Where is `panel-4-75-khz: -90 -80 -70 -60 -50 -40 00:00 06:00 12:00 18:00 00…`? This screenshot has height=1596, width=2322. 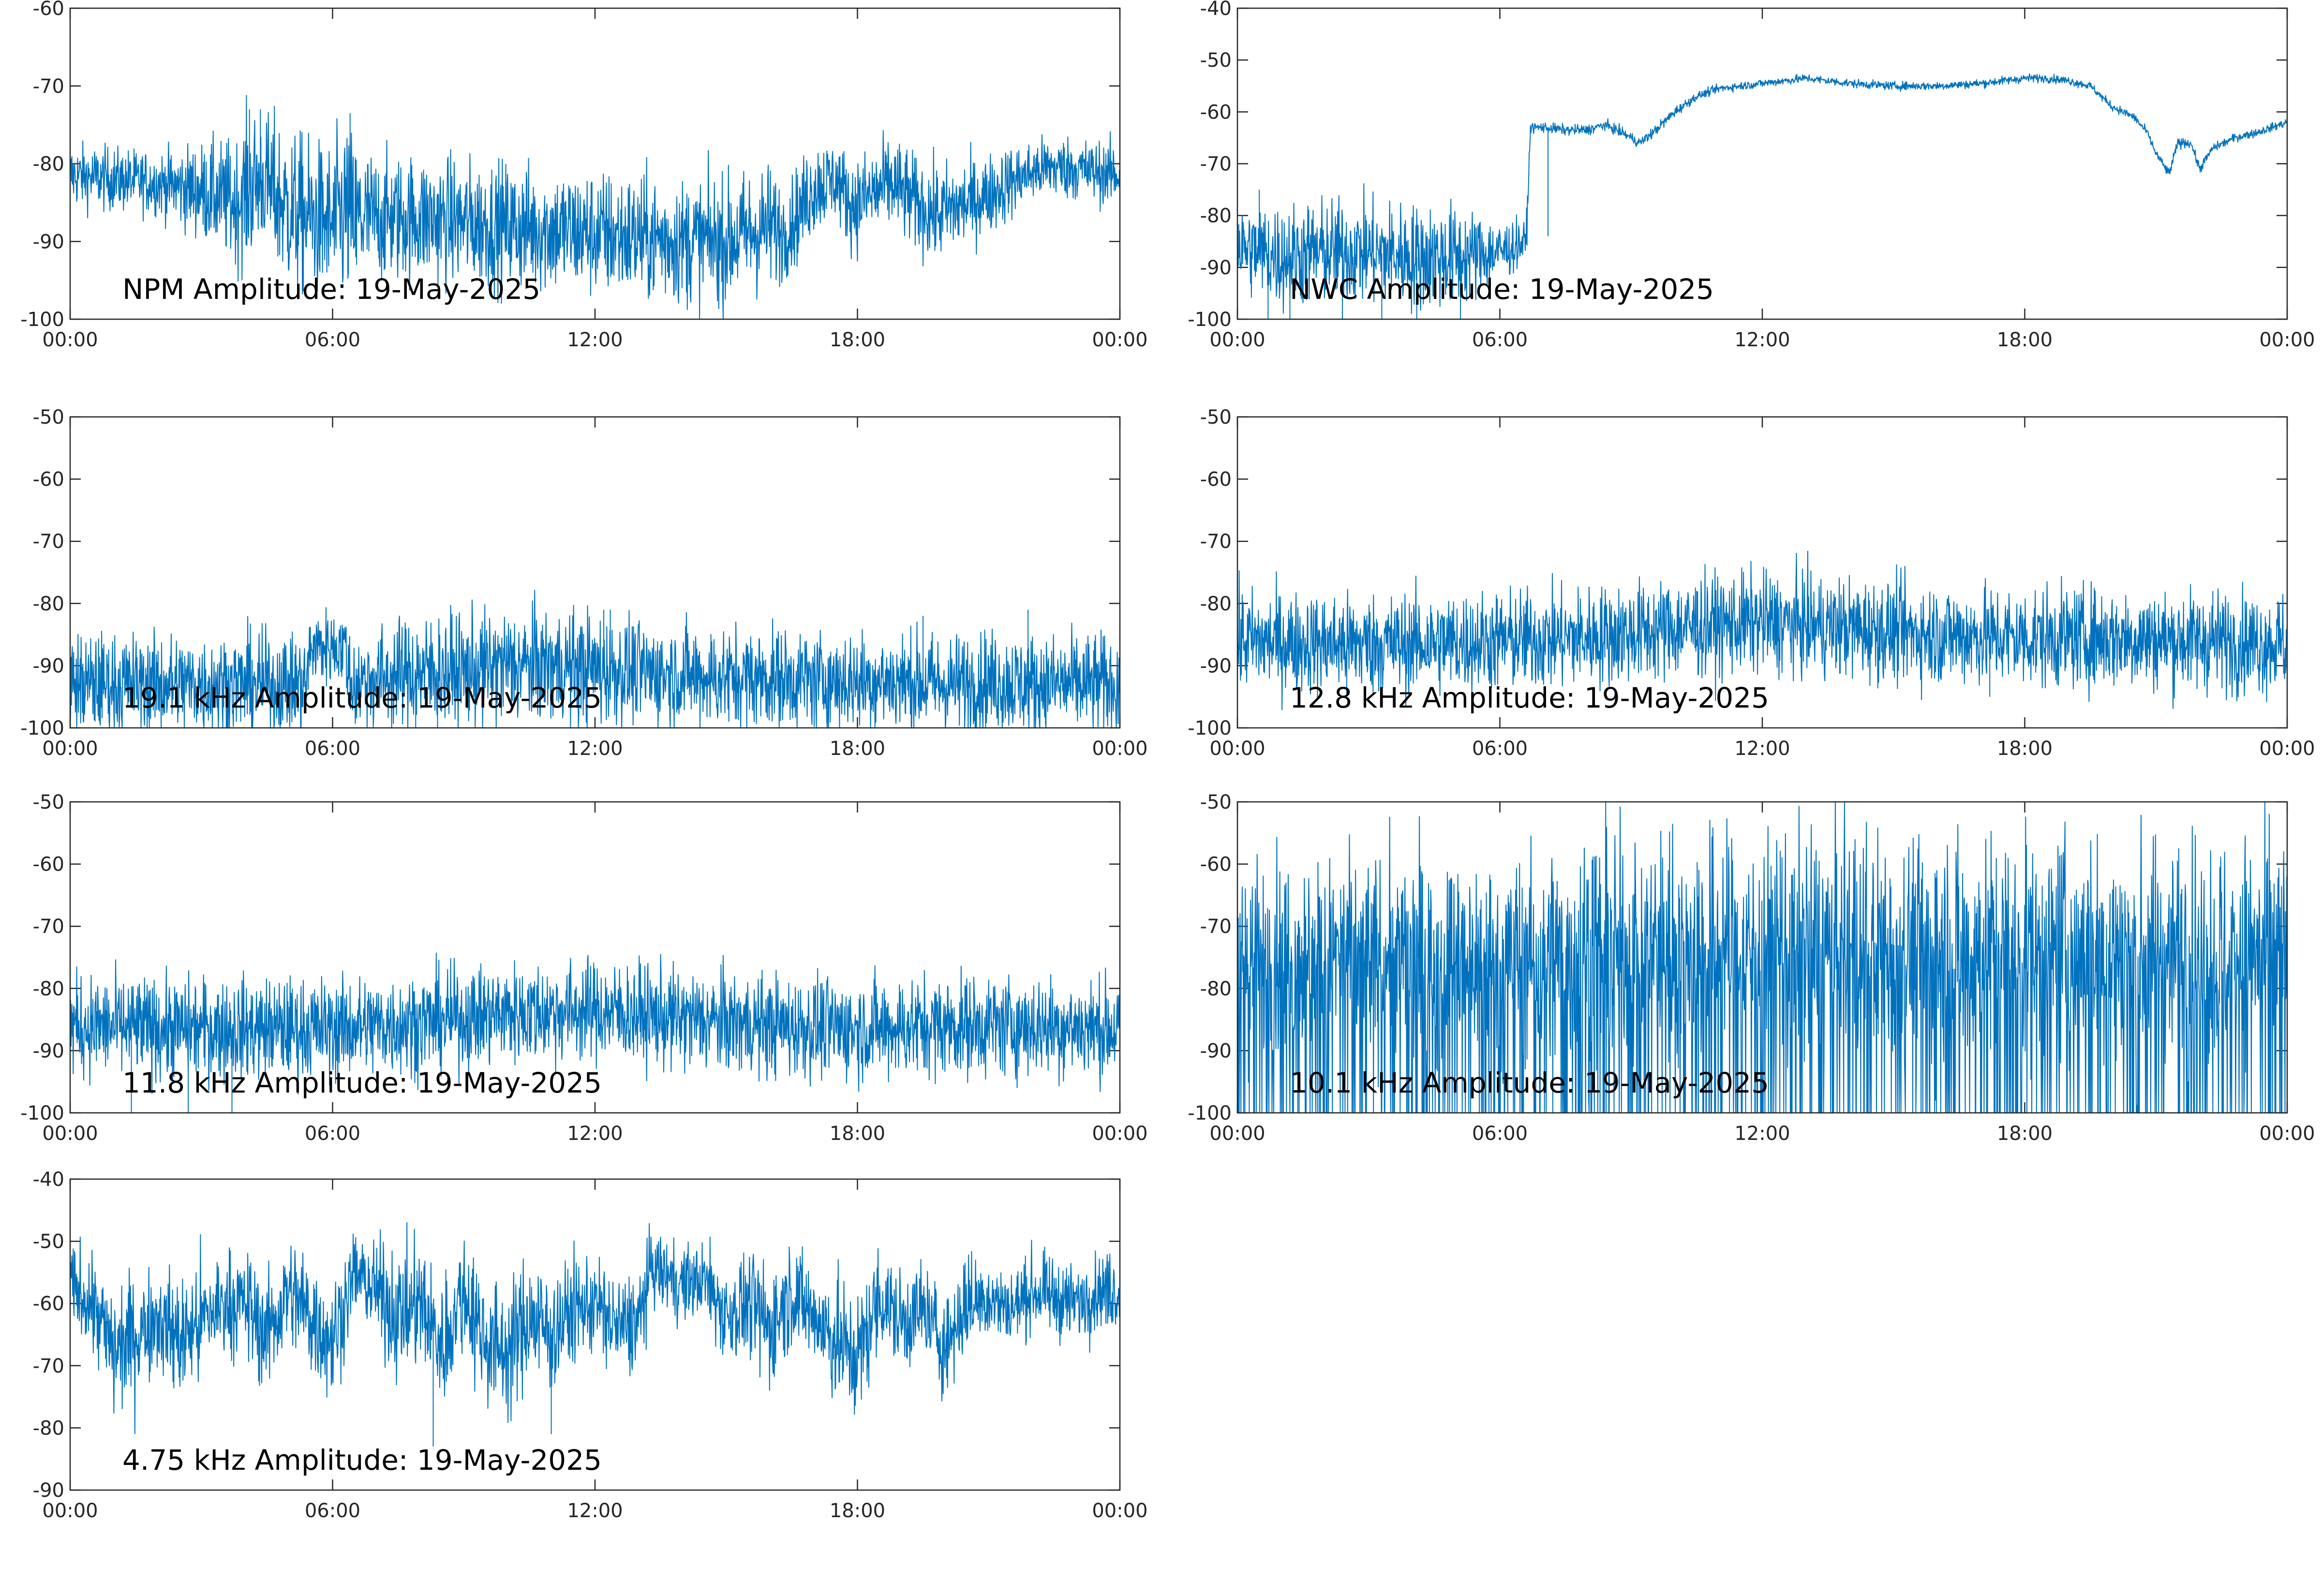
panel-4-75-khz: -90 -80 -70 -60 -50 -40 00:00 06:00 12:00 18:00 00… is located at coordinates (590, 1345).